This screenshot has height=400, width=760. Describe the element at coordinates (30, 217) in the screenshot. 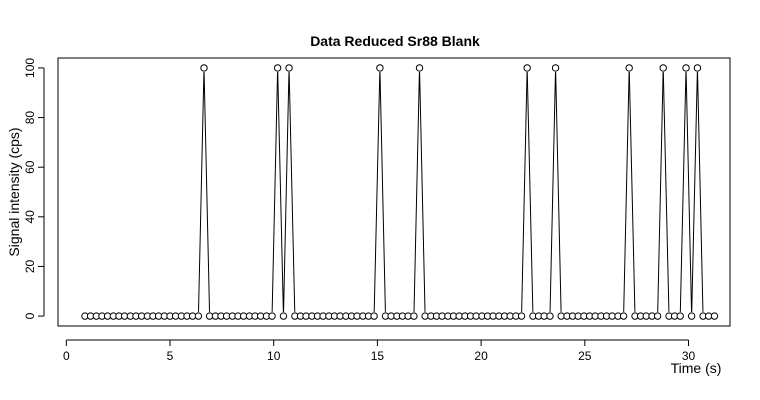

I see `y-tick-label: 40` at that location.